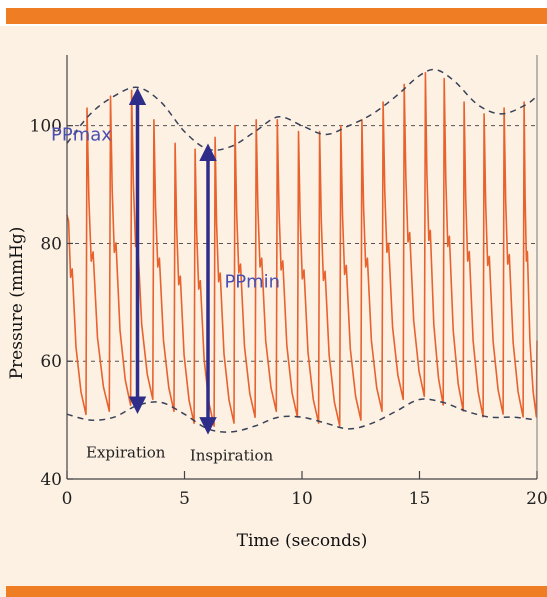 The image size is (547, 597). Describe the element at coordinates (51, 362) in the screenshot. I see `y-tick-label: 60` at that location.